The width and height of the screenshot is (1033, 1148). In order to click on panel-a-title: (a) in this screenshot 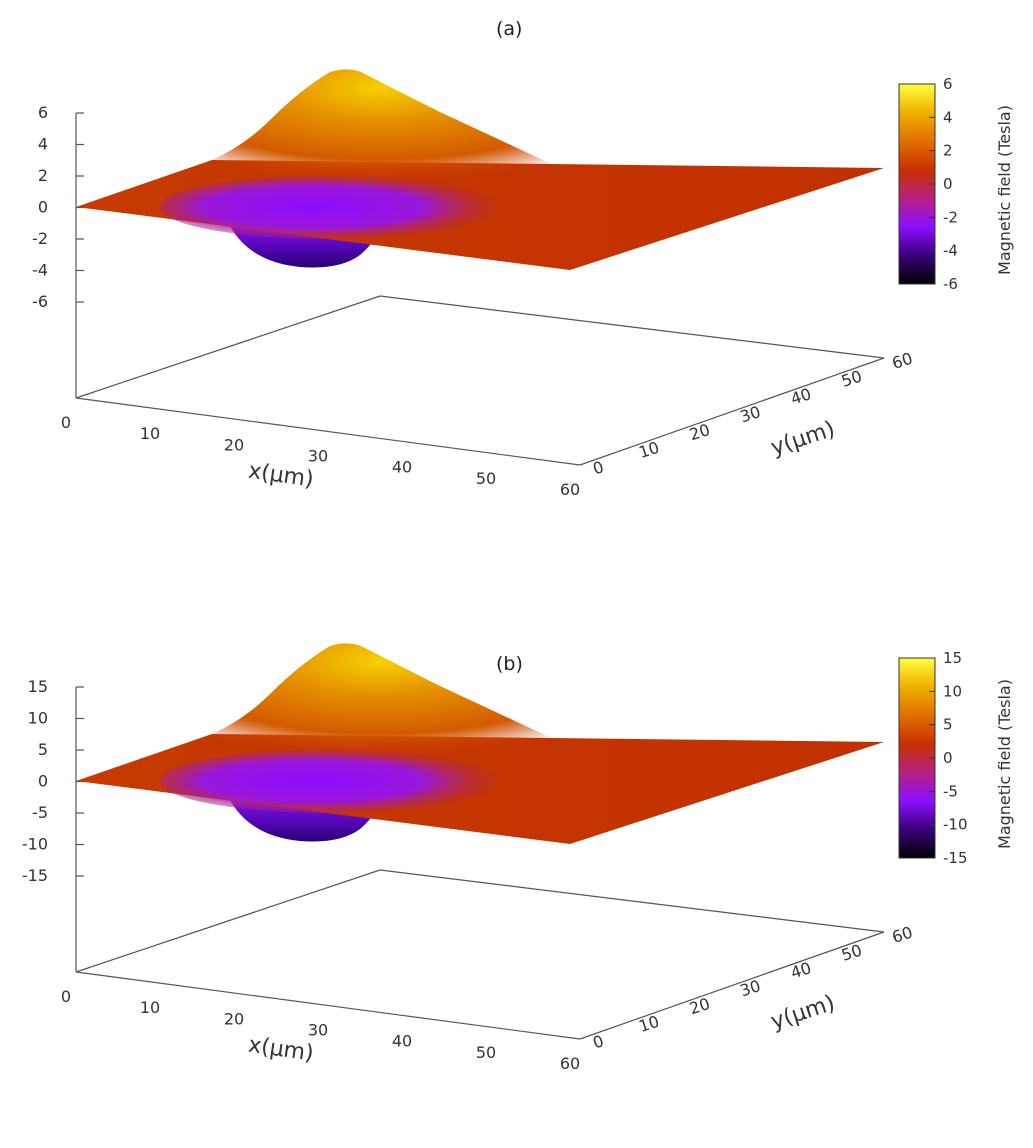, I will do `click(509, 29)`.